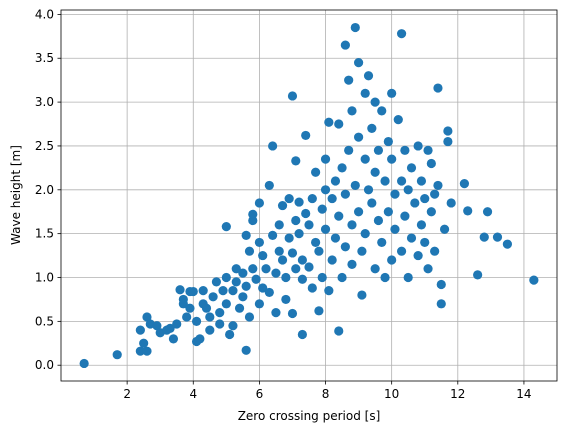 The image size is (567, 434). Describe the element at coordinates (391, 394) in the screenshot. I see `x-tick-label: 10` at that location.